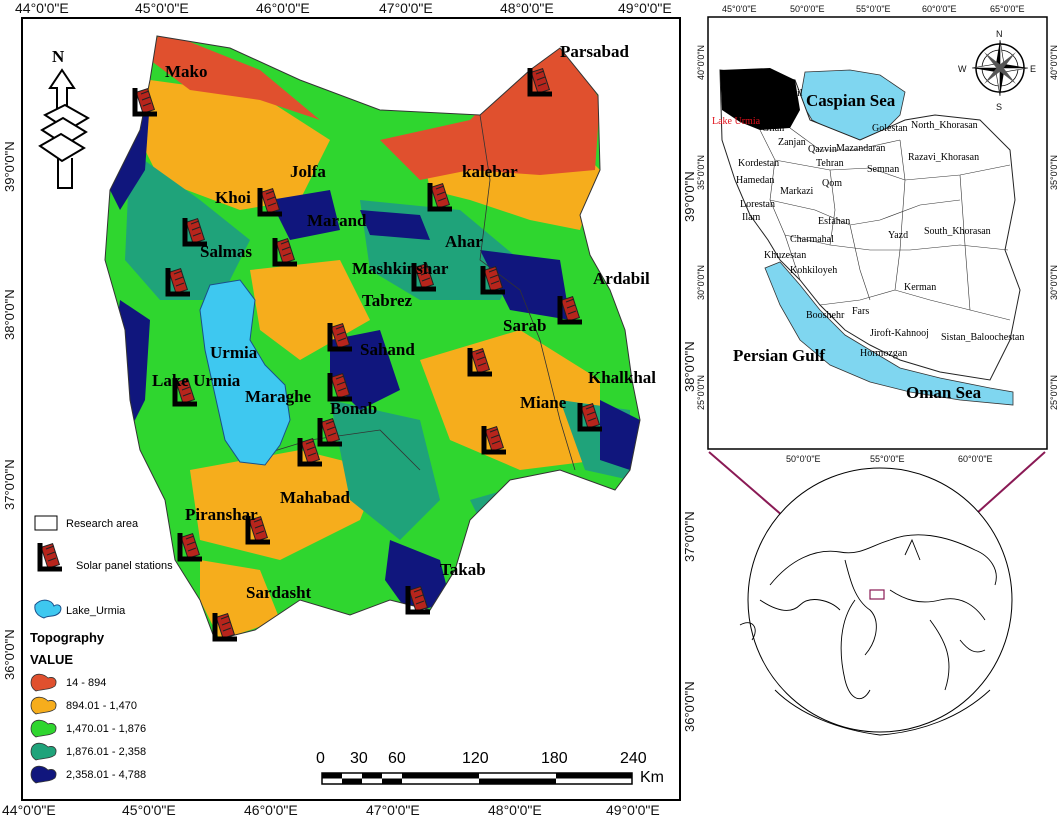 Image resolution: width=1059 pixels, height=824 pixels. I want to click on inset-province-label: South_Khorasan, so click(957, 231).